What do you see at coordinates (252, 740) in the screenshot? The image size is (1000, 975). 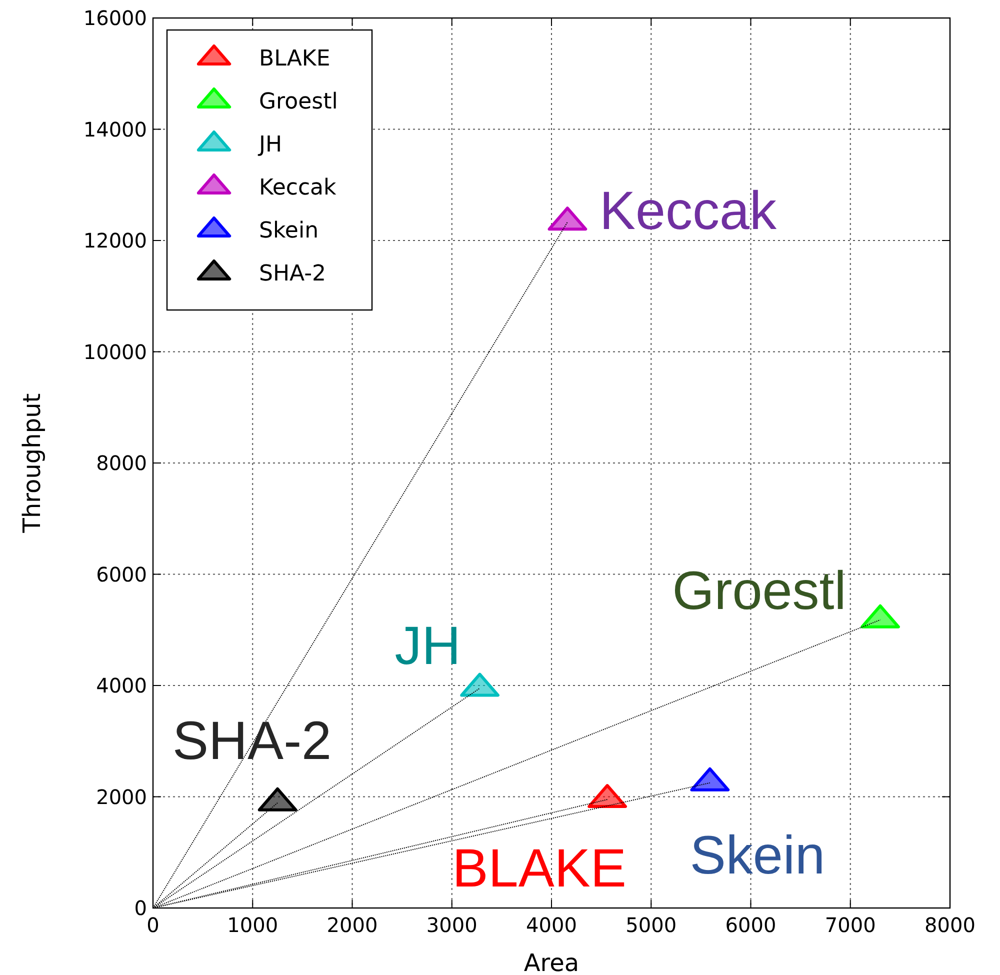 I see `annotation: SHA-2` at bounding box center [252, 740].